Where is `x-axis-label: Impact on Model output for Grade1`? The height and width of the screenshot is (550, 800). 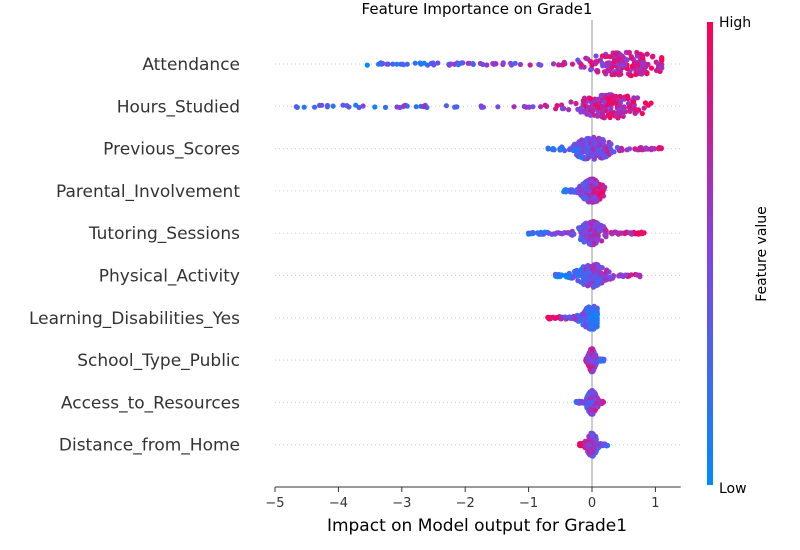 x-axis-label: Impact on Model output for Grade1 is located at coordinates (477, 526).